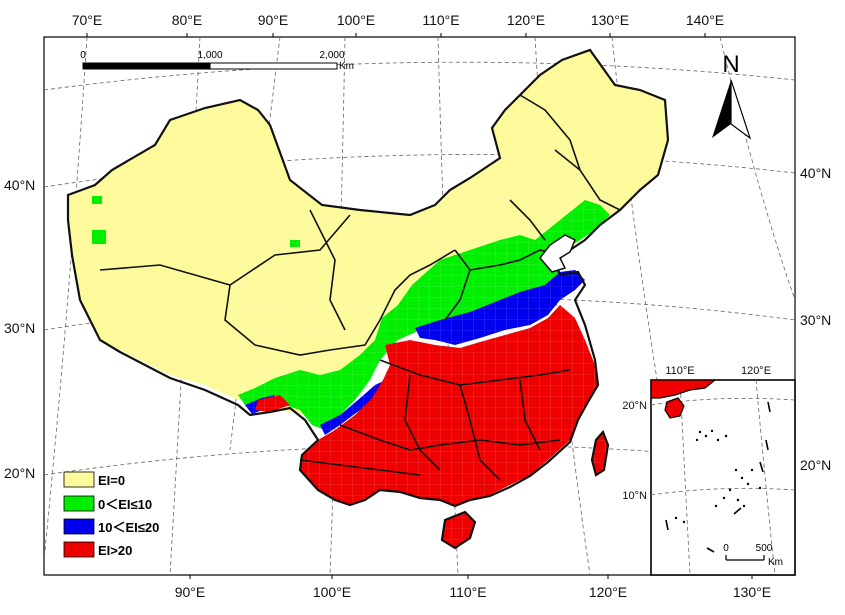 The height and width of the screenshot is (615, 845). I want to click on north-arrow-icon: N, so click(732, 95).